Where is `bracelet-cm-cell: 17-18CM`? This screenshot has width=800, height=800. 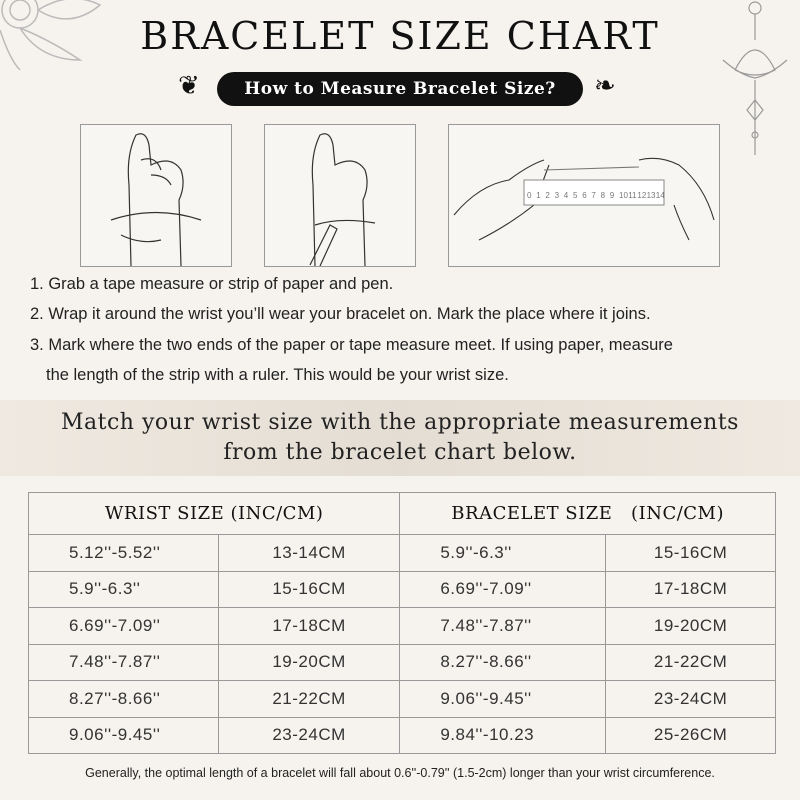
bracelet-cm-cell: 17-18CM is located at coordinates (690, 589).